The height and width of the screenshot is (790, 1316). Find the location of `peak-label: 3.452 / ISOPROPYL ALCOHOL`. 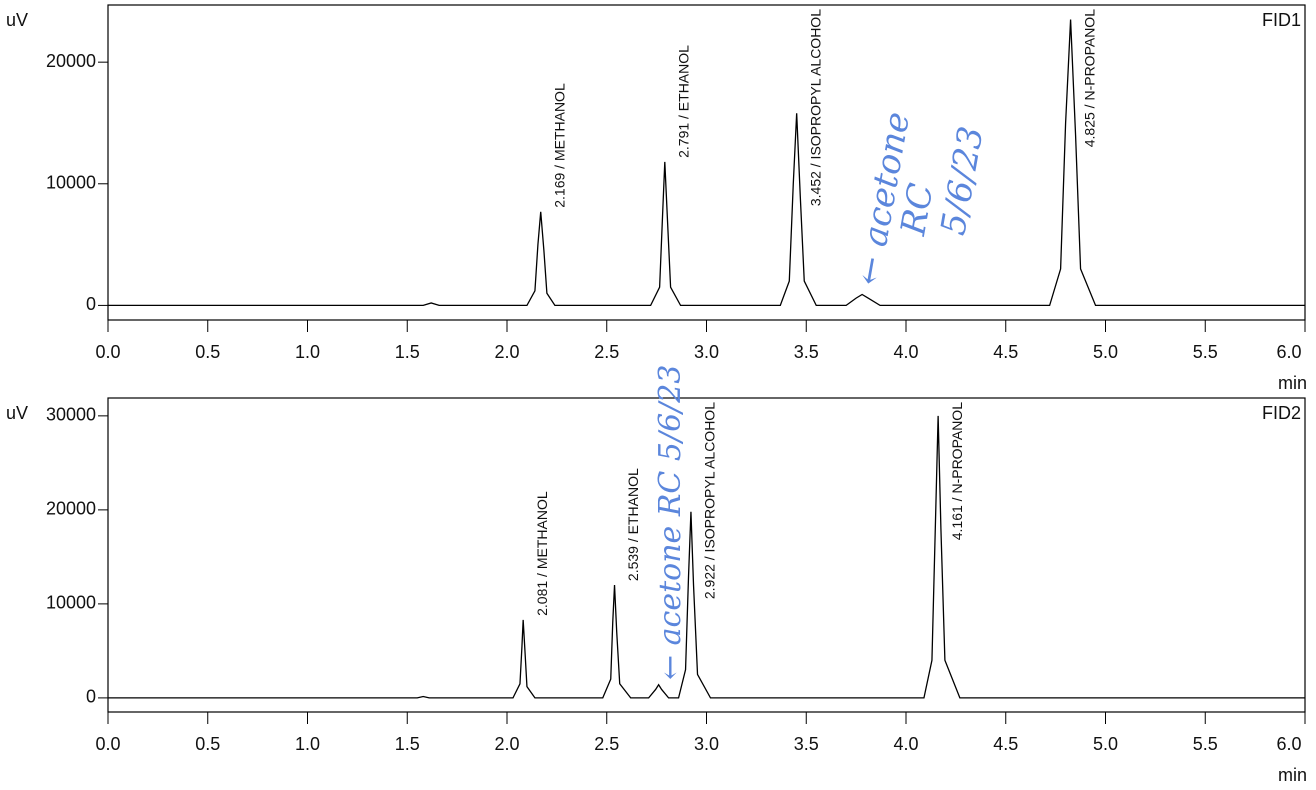

peak-label: 3.452 / ISOPROPYL ALCOHOL is located at coordinates (815, 107).